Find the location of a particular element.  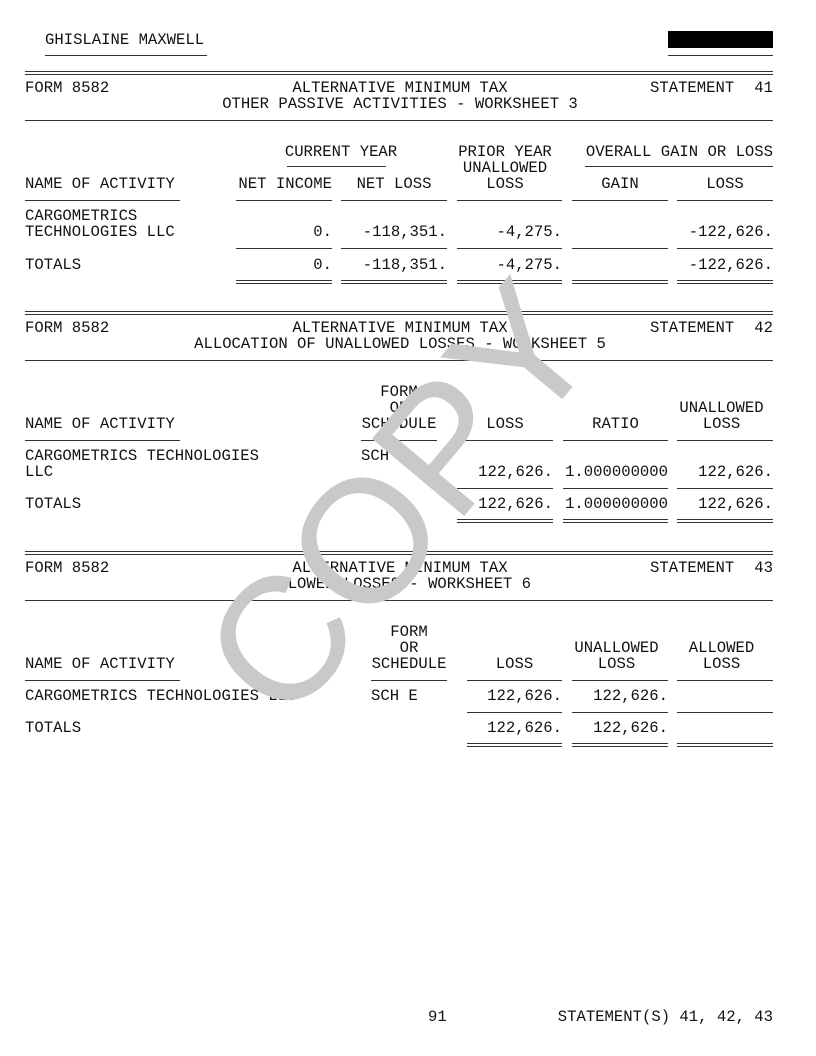

name-underline is located at coordinates (126, 55).